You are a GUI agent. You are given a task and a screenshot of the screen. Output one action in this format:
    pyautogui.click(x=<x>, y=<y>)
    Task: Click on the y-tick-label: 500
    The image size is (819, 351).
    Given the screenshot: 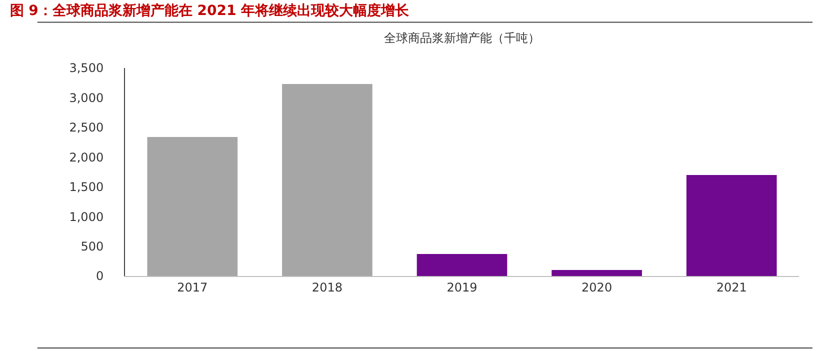 What is the action you would take?
    pyautogui.click(x=92, y=246)
    